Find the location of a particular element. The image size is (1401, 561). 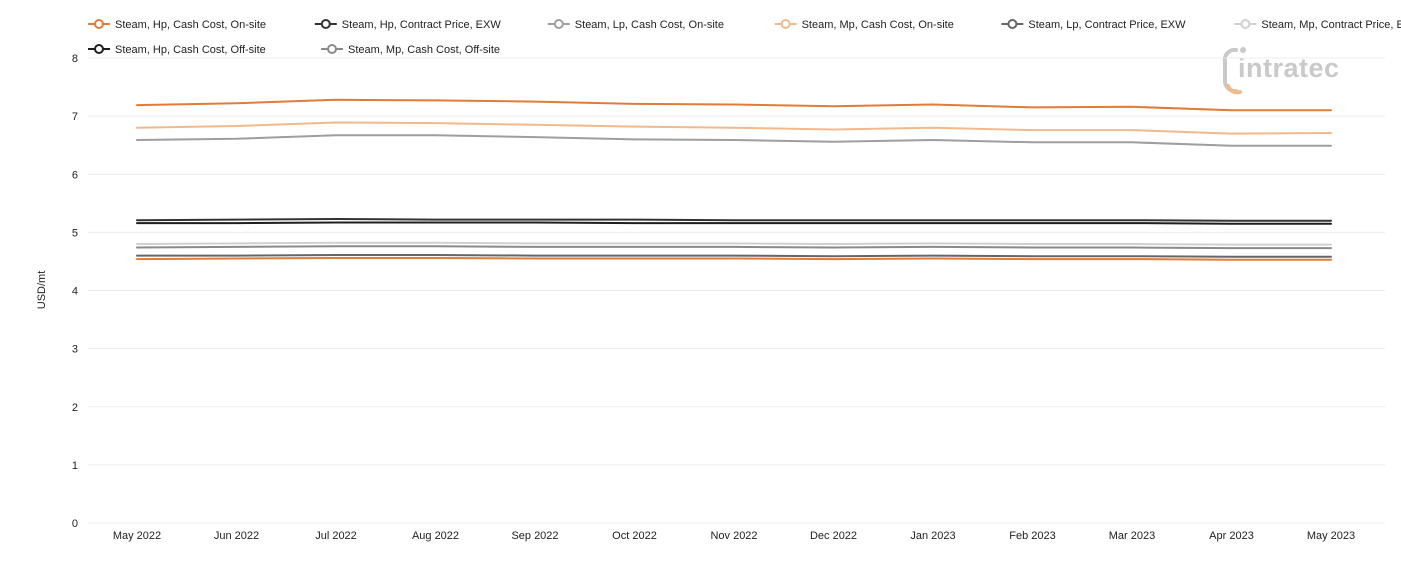

legend-label: Steam, Mp, Cash Cost, Off-site is located at coordinates (424, 50).